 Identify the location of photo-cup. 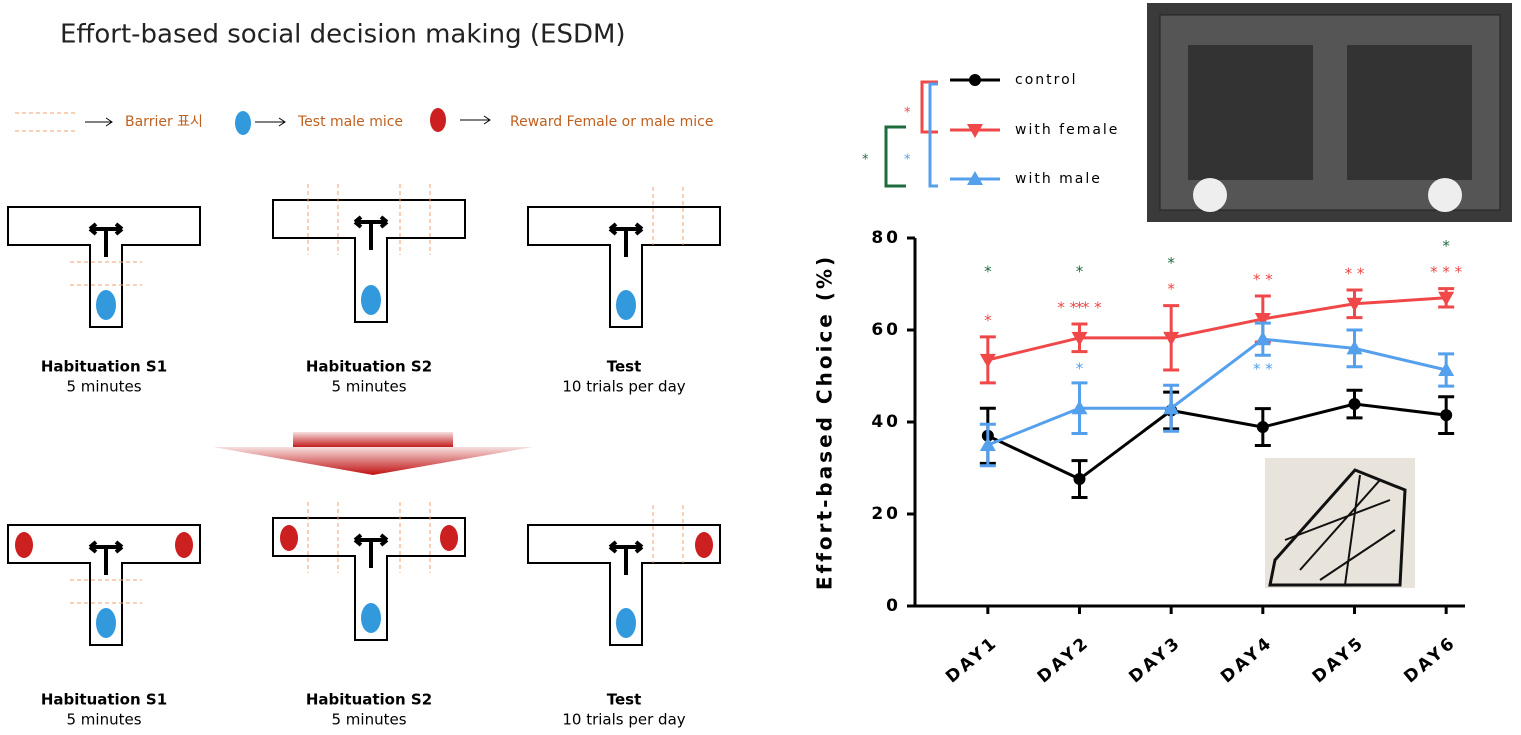
(1445, 195).